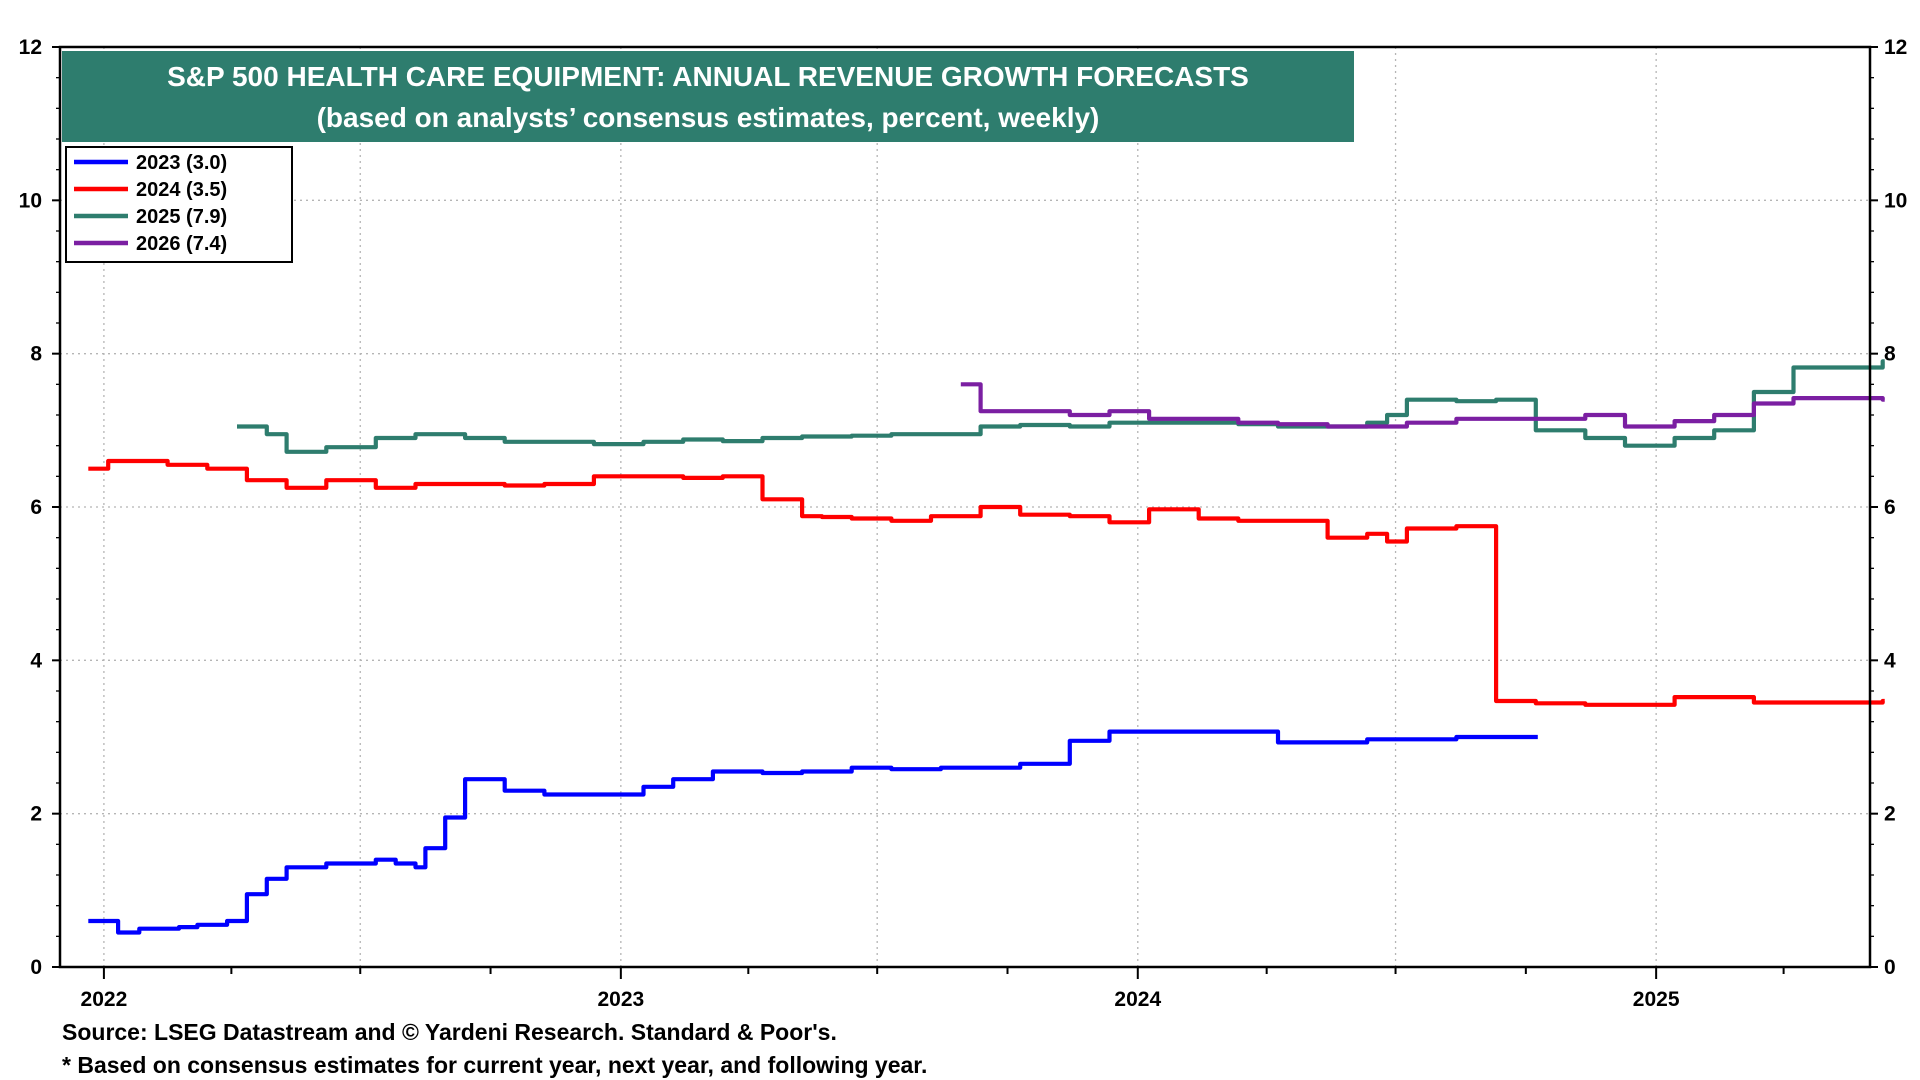  What do you see at coordinates (1890, 967) in the screenshot?
I see `ytick-label-right: 0` at bounding box center [1890, 967].